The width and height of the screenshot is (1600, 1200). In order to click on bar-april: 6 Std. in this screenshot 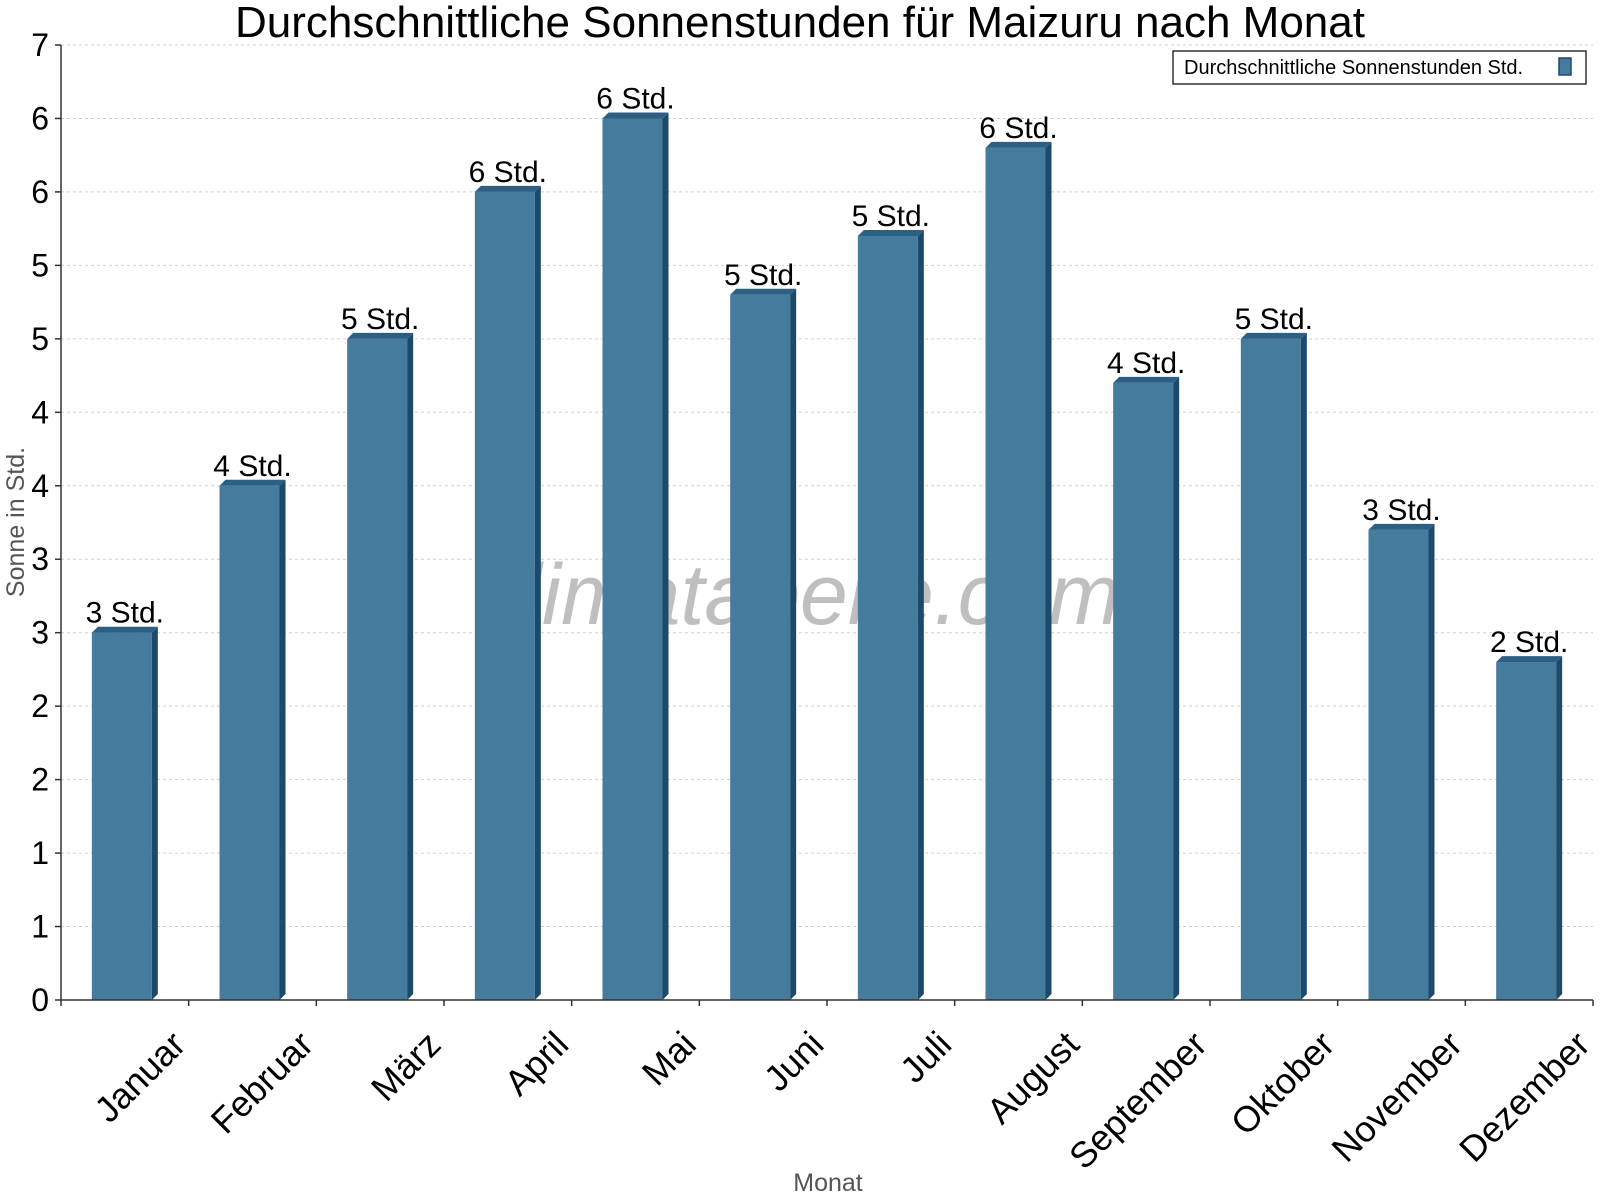, I will do `click(508, 578)`.